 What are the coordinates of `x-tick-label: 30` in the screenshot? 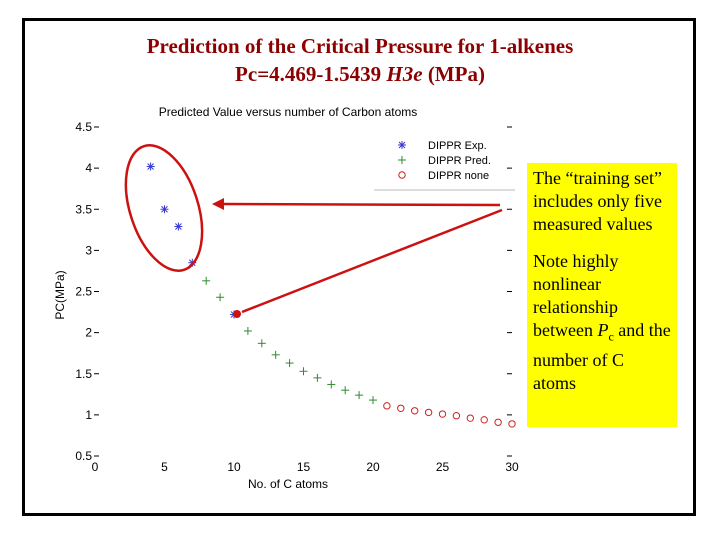 It's located at (512, 467).